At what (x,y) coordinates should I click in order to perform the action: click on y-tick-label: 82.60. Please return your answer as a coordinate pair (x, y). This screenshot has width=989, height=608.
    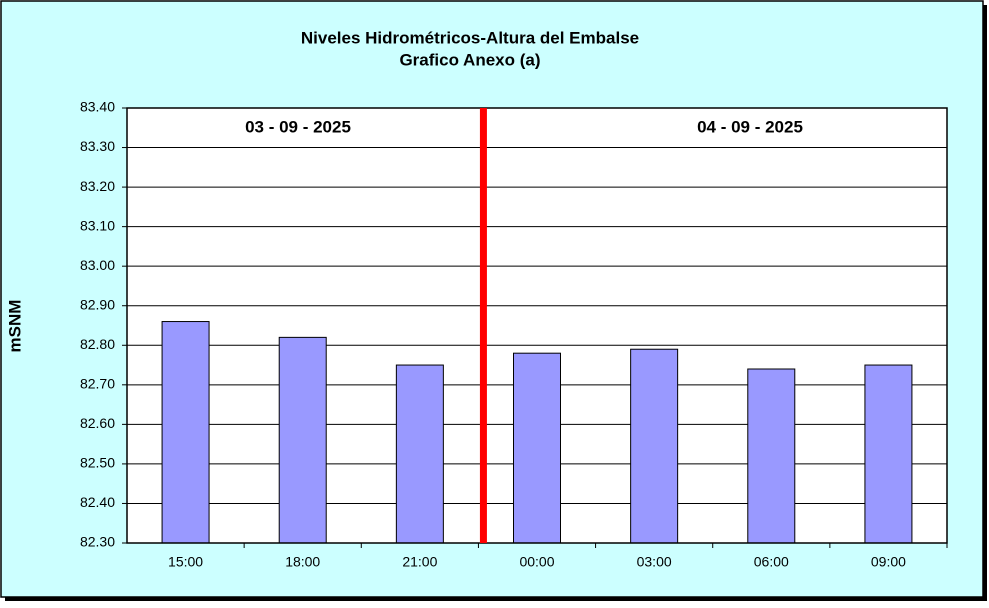
    Looking at the image, I should click on (97, 423).